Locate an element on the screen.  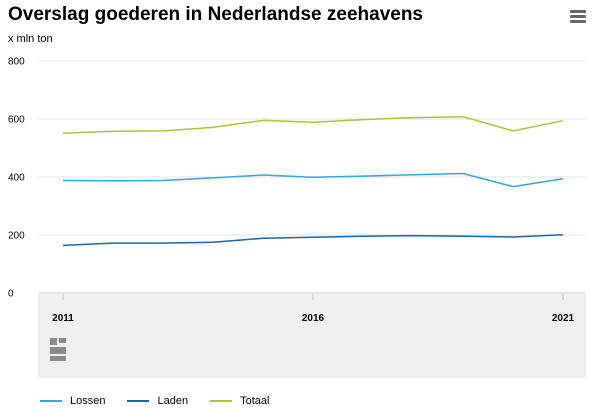
cbs-logo-icon is located at coordinates (58, 349).